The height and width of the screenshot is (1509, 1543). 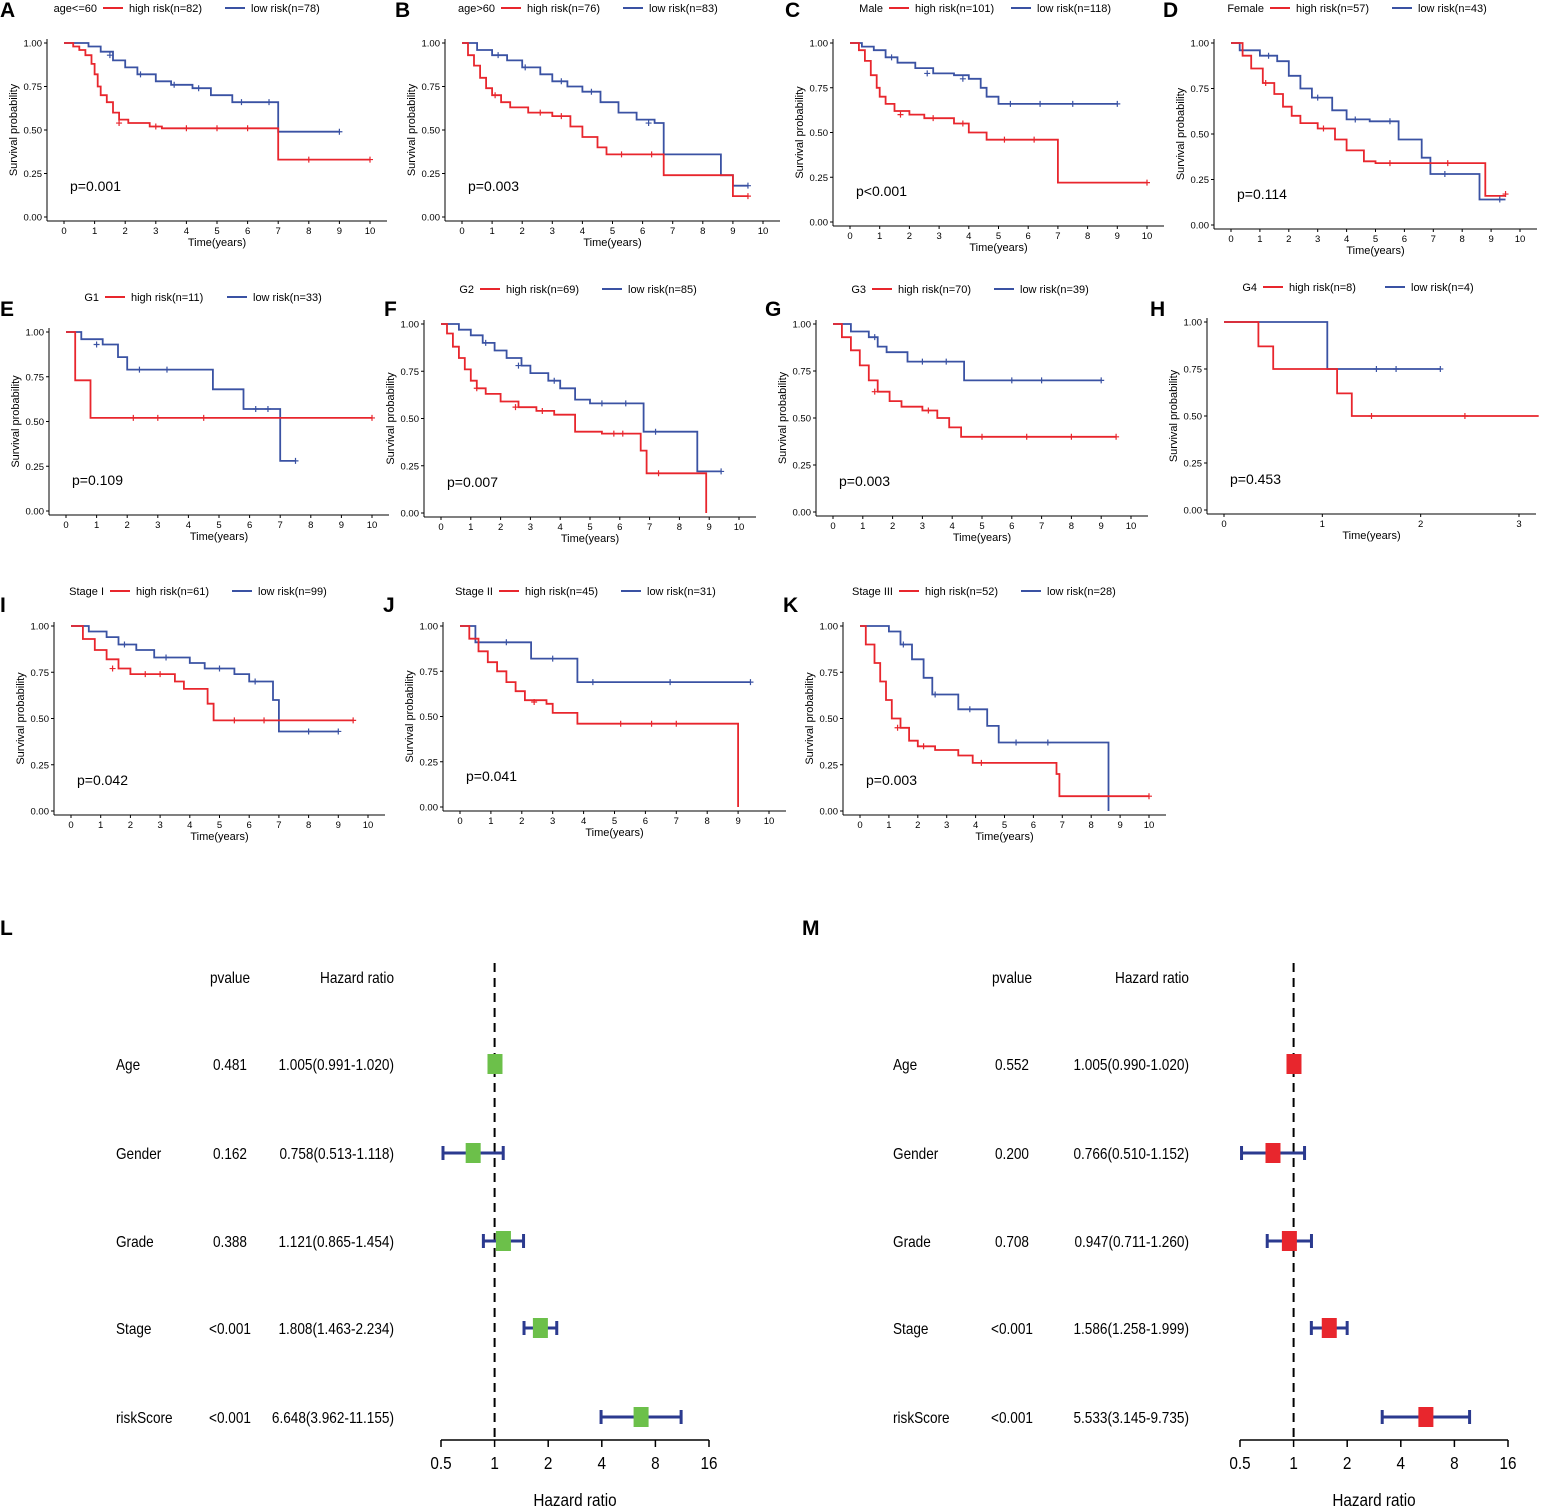 I want to click on variable-name: Grade, so click(x=912, y=1242).